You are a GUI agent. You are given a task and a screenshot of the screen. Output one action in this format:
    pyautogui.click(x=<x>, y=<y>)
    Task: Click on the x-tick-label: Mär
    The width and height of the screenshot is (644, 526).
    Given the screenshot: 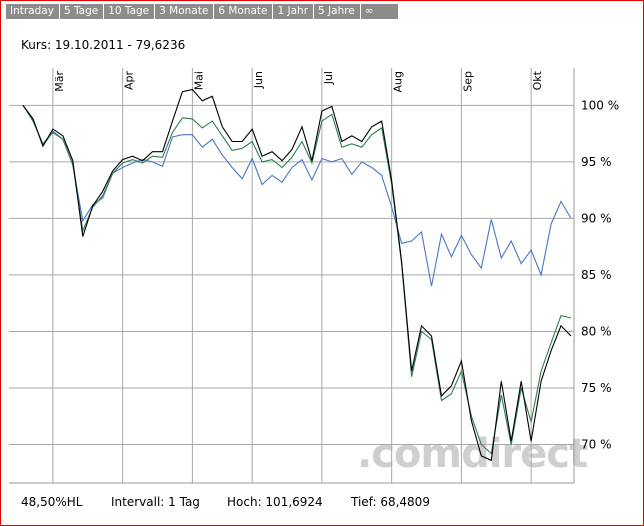 What is the action you would take?
    pyautogui.click(x=59, y=81)
    